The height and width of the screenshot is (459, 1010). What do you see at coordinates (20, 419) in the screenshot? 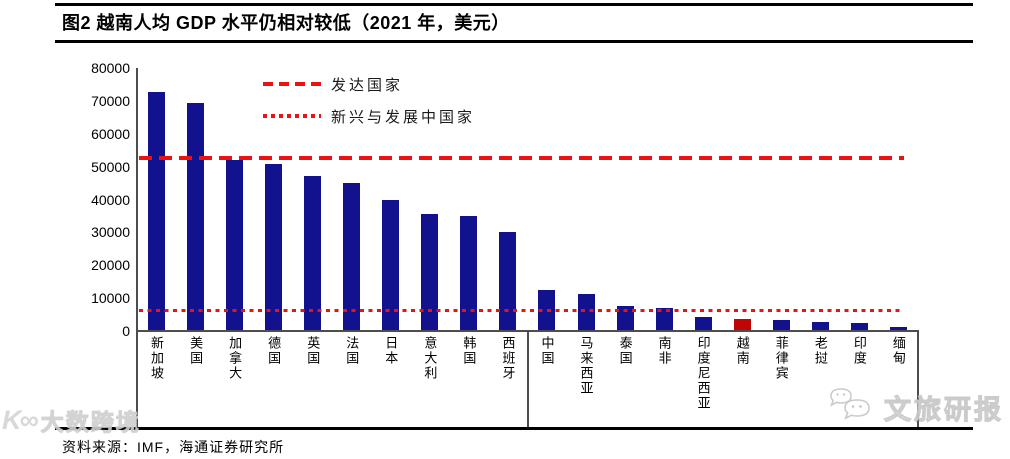
I see `k-infinity-logo-icon: K∞` at bounding box center [20, 419].